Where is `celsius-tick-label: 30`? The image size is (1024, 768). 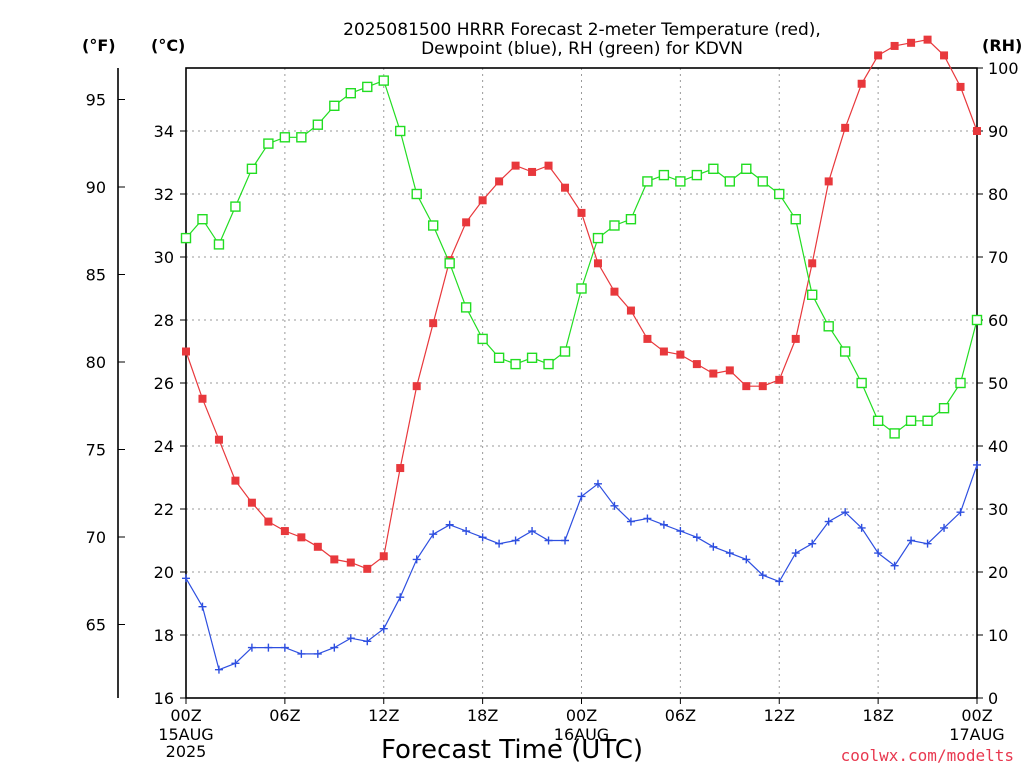
celsius-tick-label: 30 is located at coordinates (164, 257).